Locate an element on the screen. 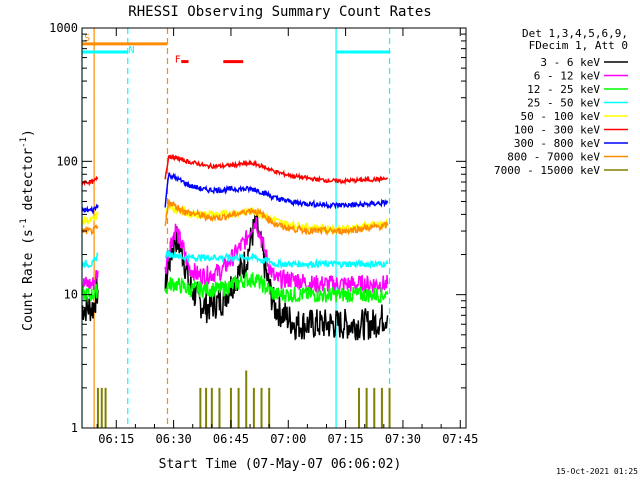 This screenshot has width=640, height=480. svg-text: Count Rate (s-1 detector-1) is located at coordinates (27, 230).